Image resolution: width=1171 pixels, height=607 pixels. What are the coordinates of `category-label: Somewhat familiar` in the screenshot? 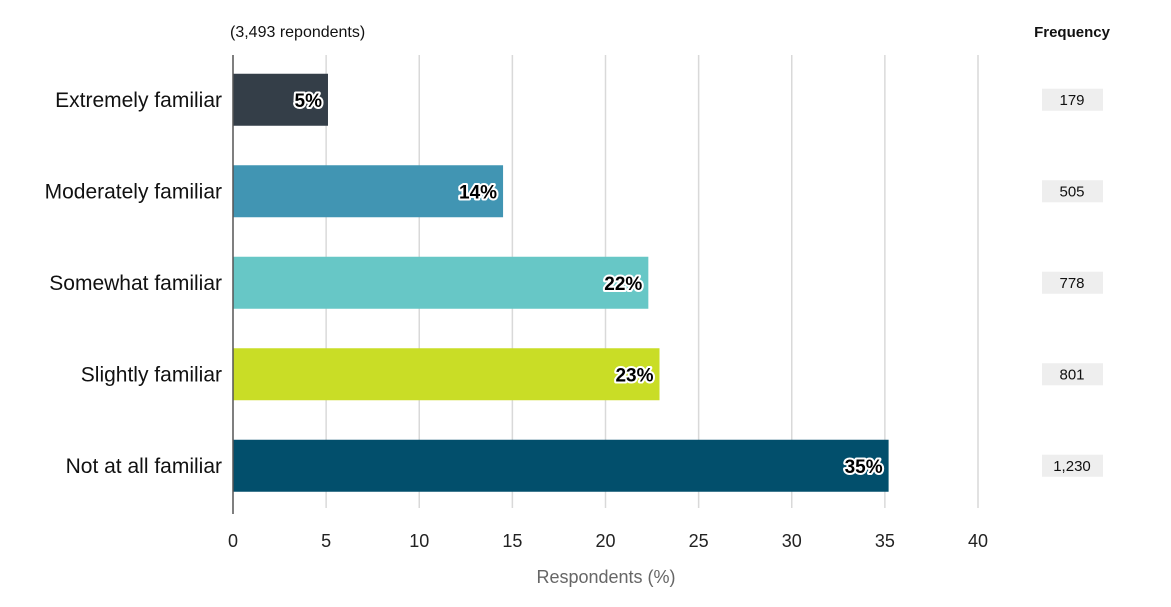 It's located at (135, 283).